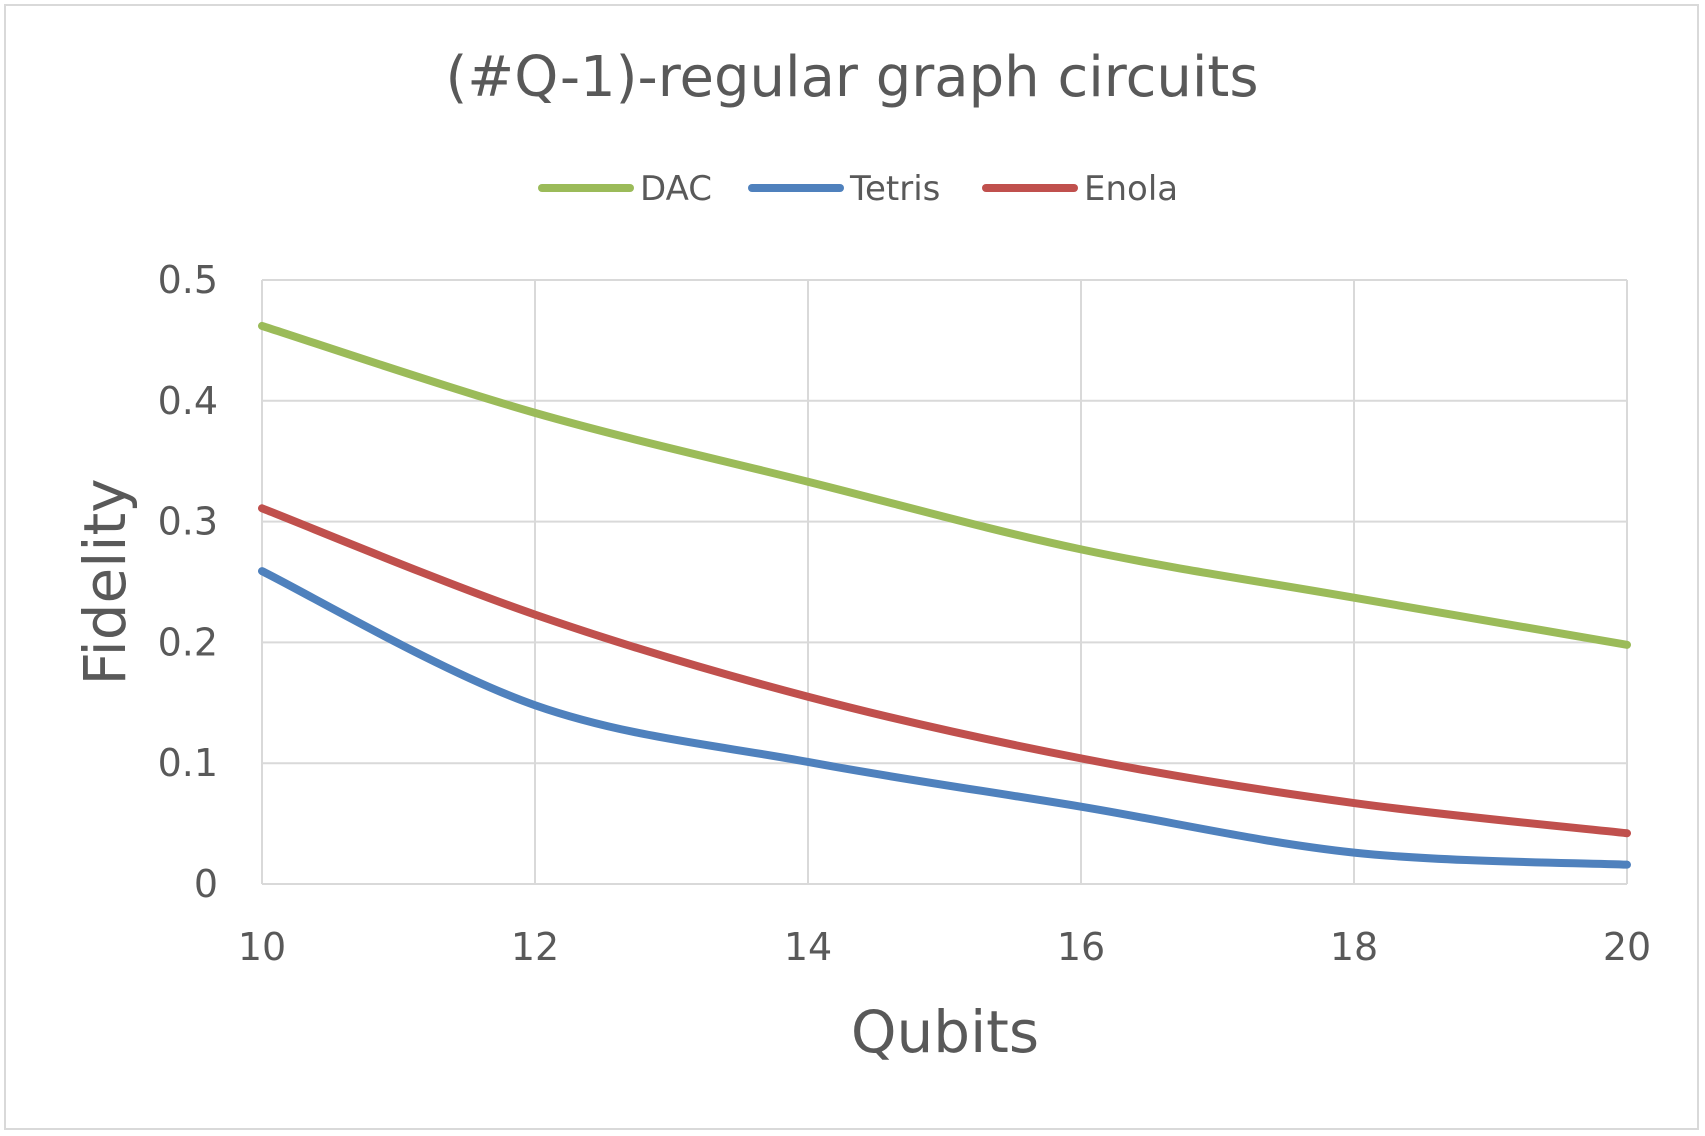  Describe the element at coordinates (1131, 189) in the screenshot. I see `legend-label-enola: Enola` at that location.